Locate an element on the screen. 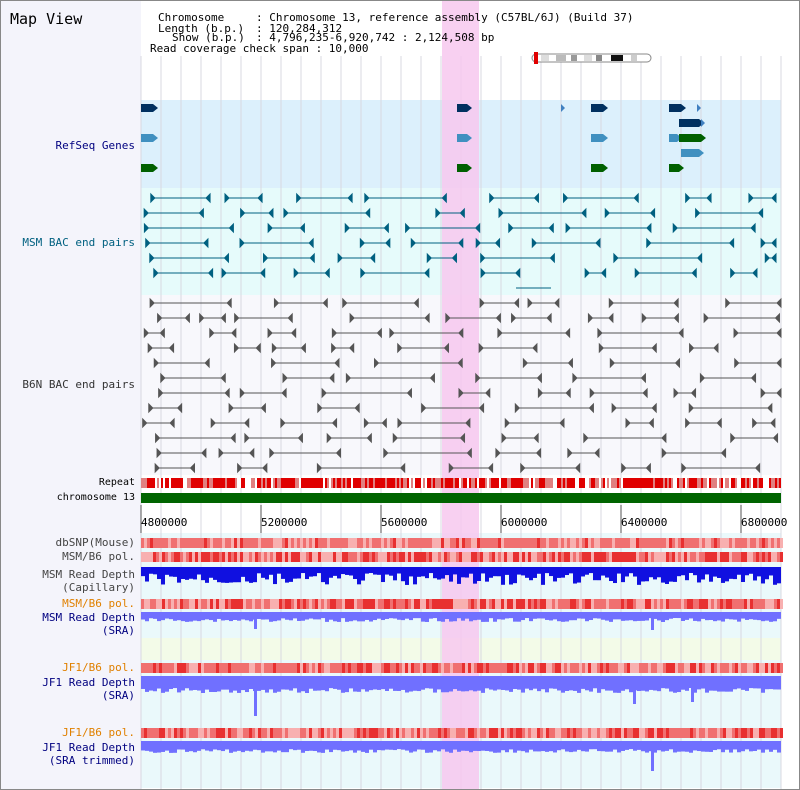 This screenshot has height=790, width=800. axis-tick-label: 6800000 is located at coordinates (764, 522).